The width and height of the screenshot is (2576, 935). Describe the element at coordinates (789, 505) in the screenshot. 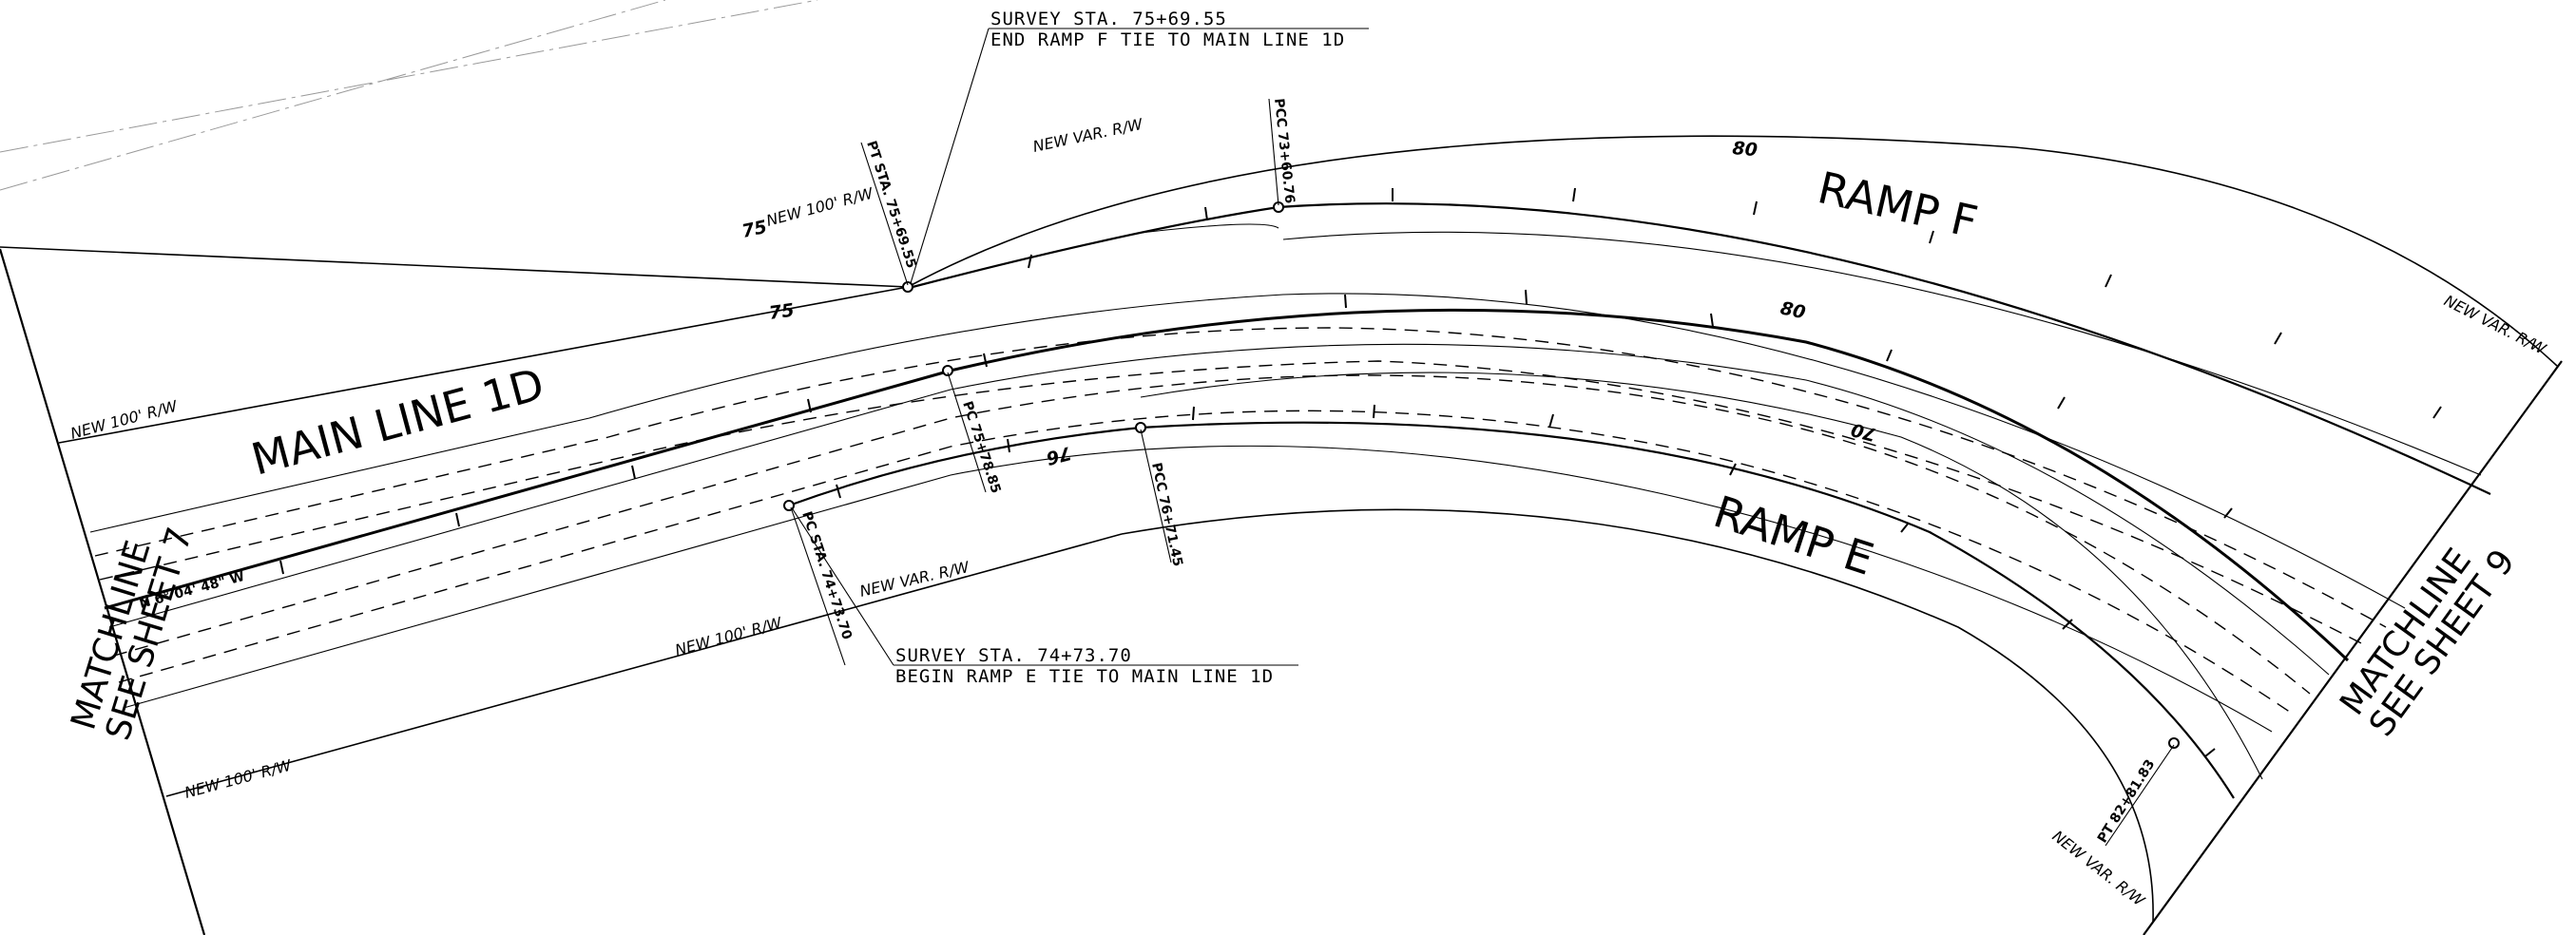

I see `pc-ramp-e-point` at that location.